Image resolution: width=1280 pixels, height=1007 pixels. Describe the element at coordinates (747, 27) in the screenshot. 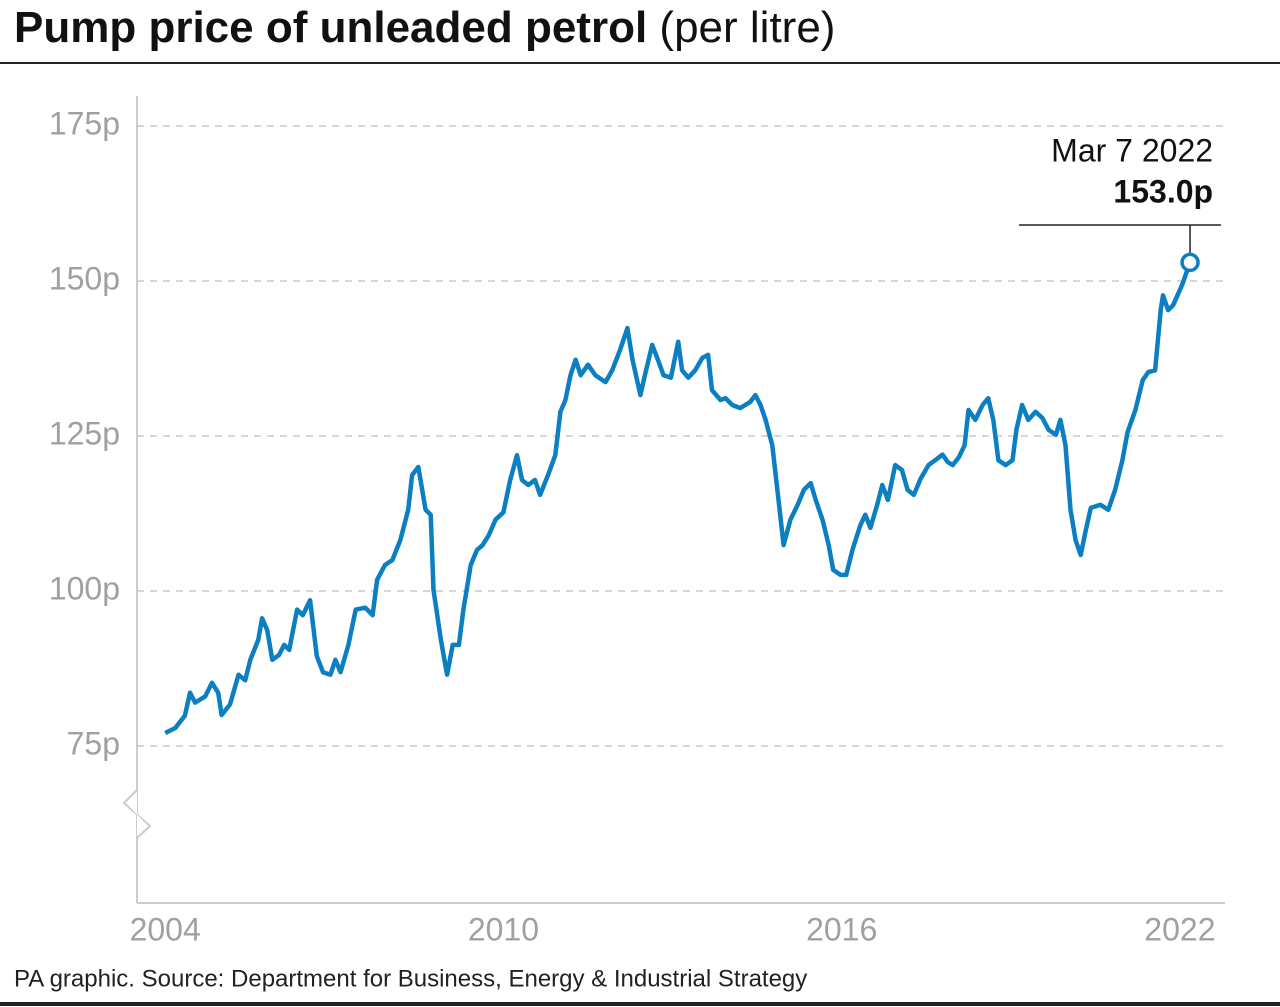

I see `title-suffix: (per litre)` at that location.